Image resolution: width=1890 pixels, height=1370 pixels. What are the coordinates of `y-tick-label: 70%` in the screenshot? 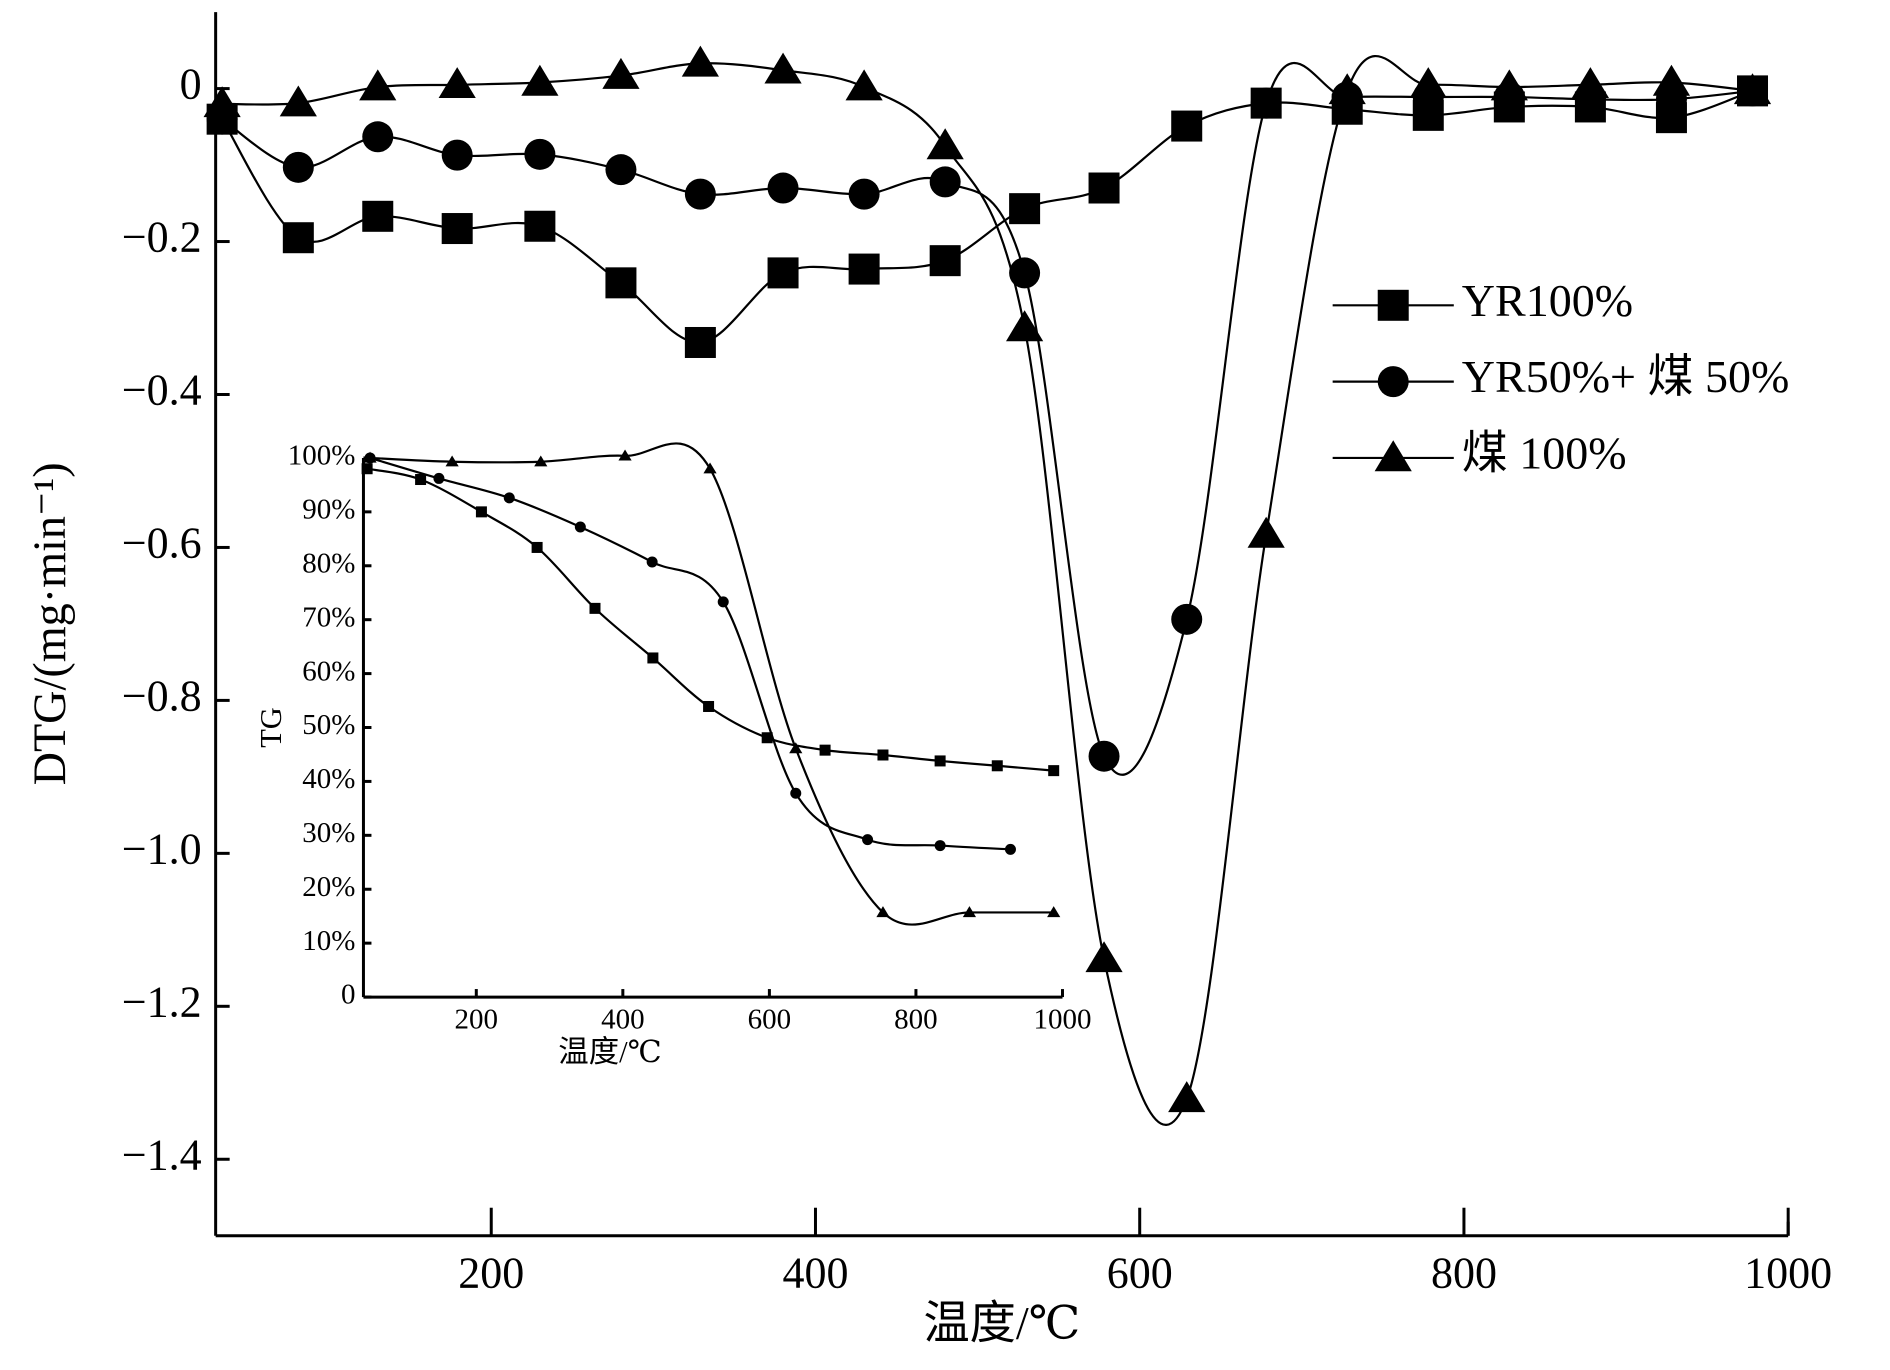 It's located at (328, 617).